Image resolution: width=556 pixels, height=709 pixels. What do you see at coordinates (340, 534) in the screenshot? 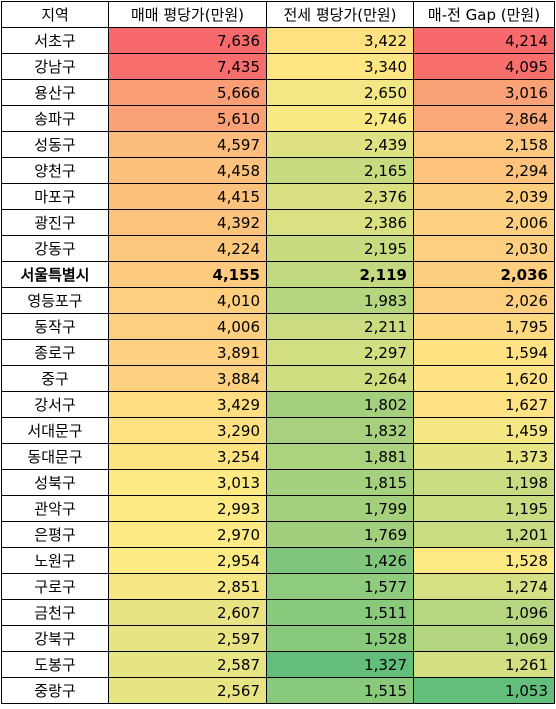
I see `jeonse-price-cell: 1,769` at bounding box center [340, 534].